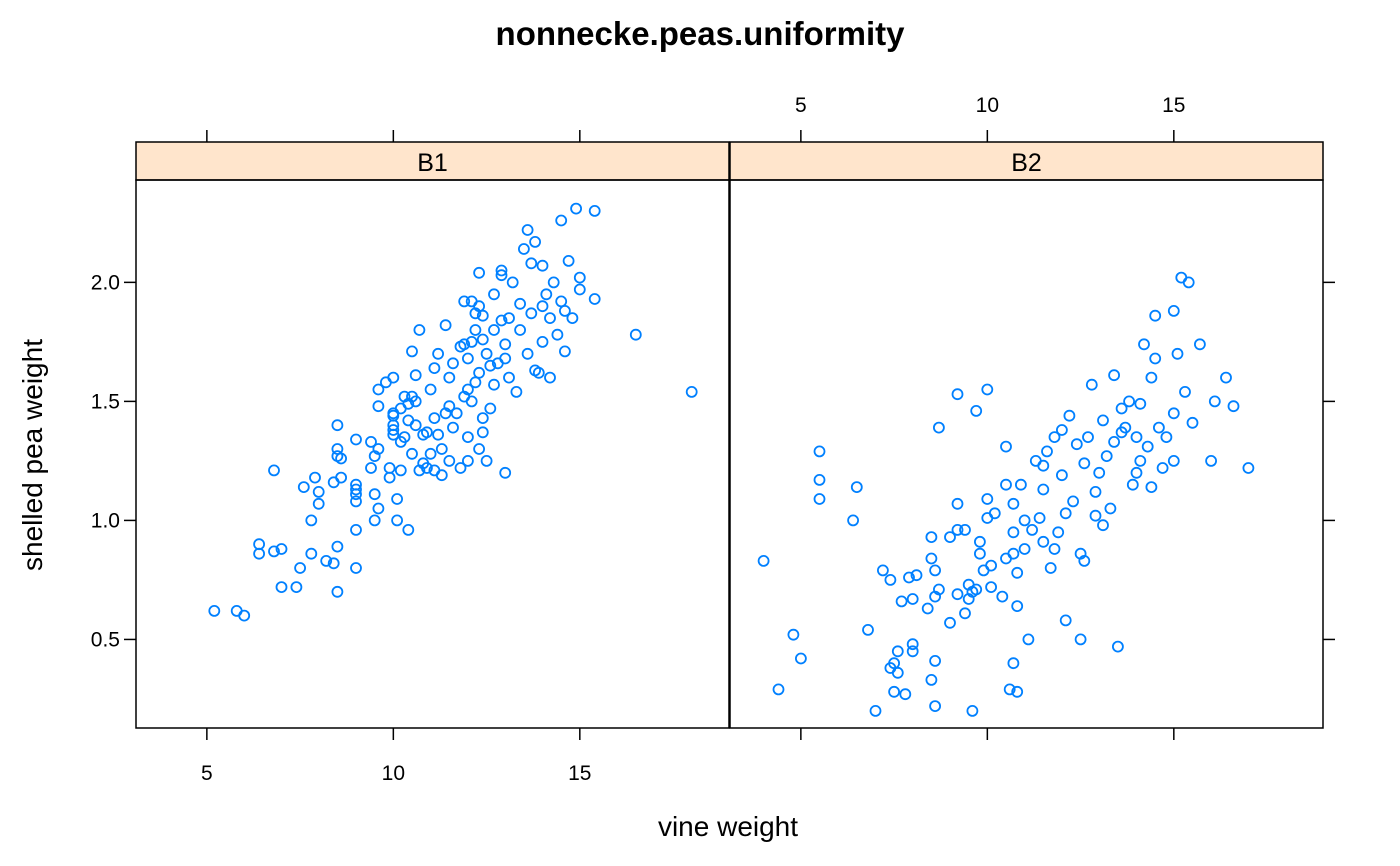 This screenshot has width=1400, height=866. I want to click on x-tick-label: 10, so click(987, 105).